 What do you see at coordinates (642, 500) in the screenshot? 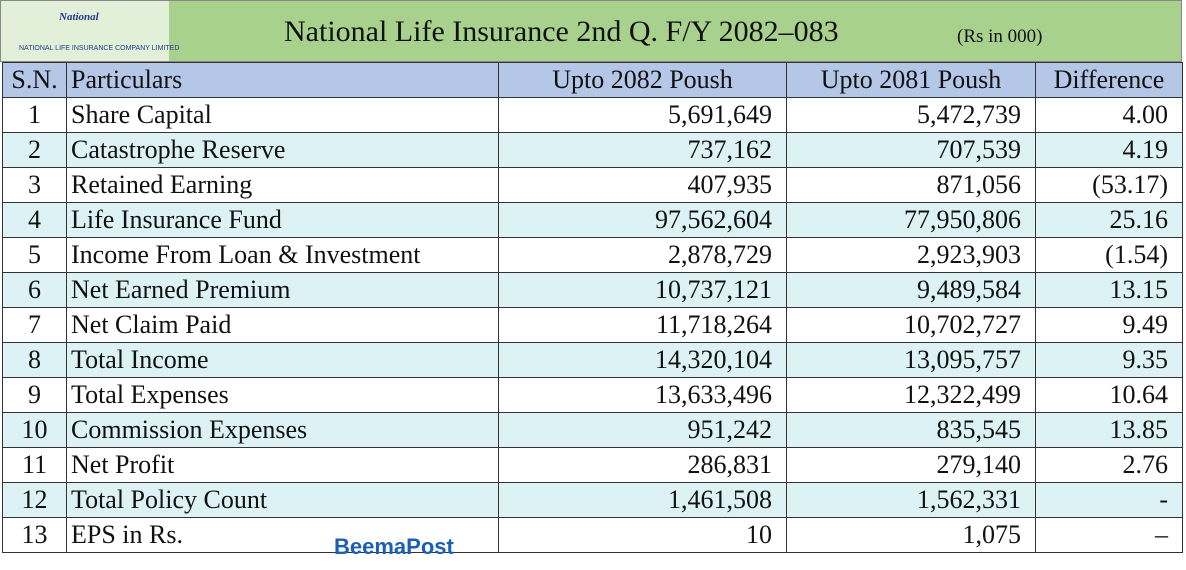
I see `cell: 1,461,508` at bounding box center [642, 500].